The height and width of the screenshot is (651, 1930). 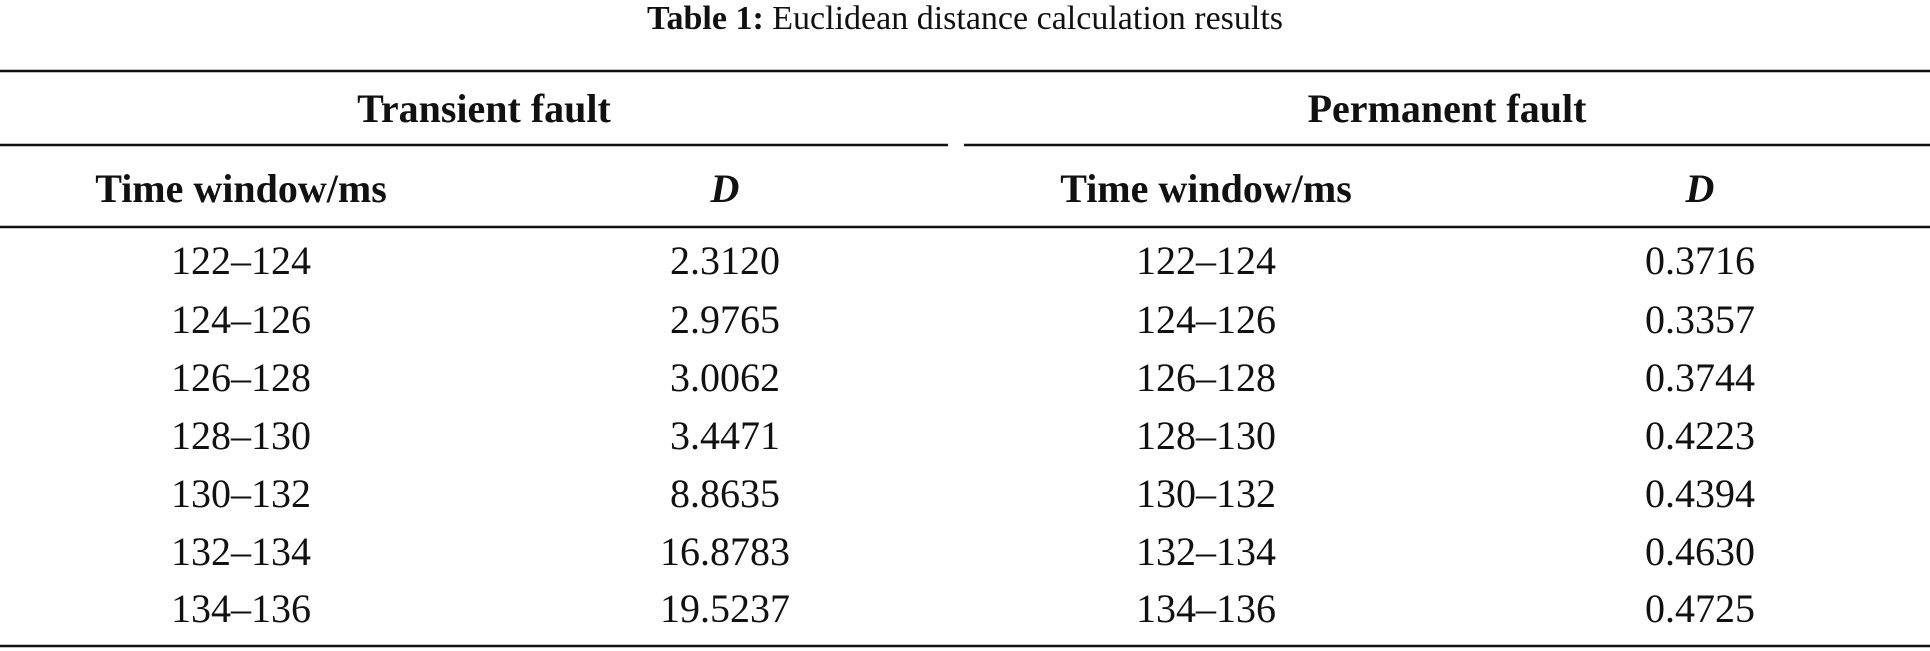 I want to click on table-cell: 19.5237, so click(x=725, y=608).